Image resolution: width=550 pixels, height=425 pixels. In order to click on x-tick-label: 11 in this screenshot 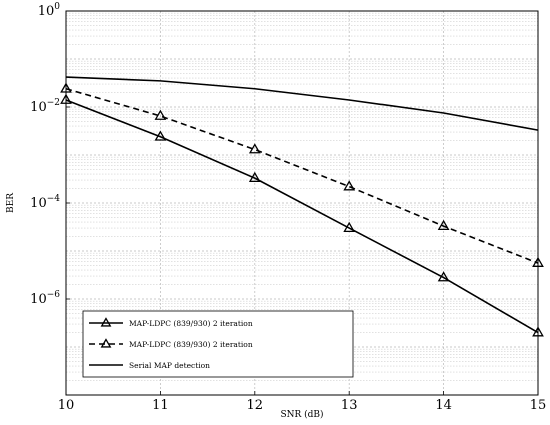, I will do `click(160, 405)`.